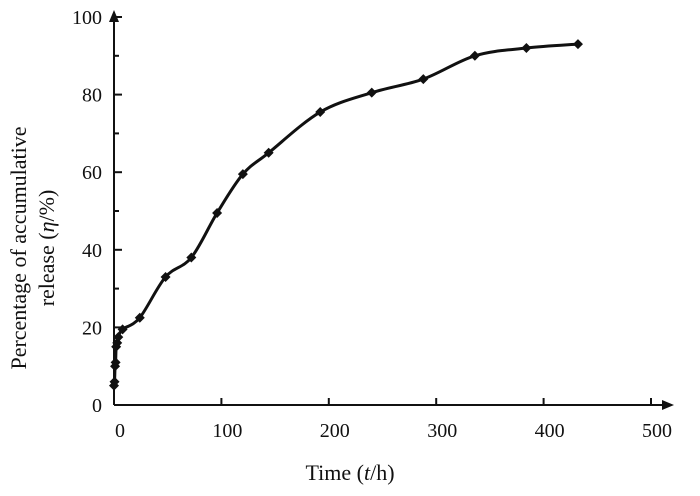 The width and height of the screenshot is (700, 496). What do you see at coordinates (334, 472) in the screenshot?
I see `x-axis-title-prefix: Time (` at bounding box center [334, 472].